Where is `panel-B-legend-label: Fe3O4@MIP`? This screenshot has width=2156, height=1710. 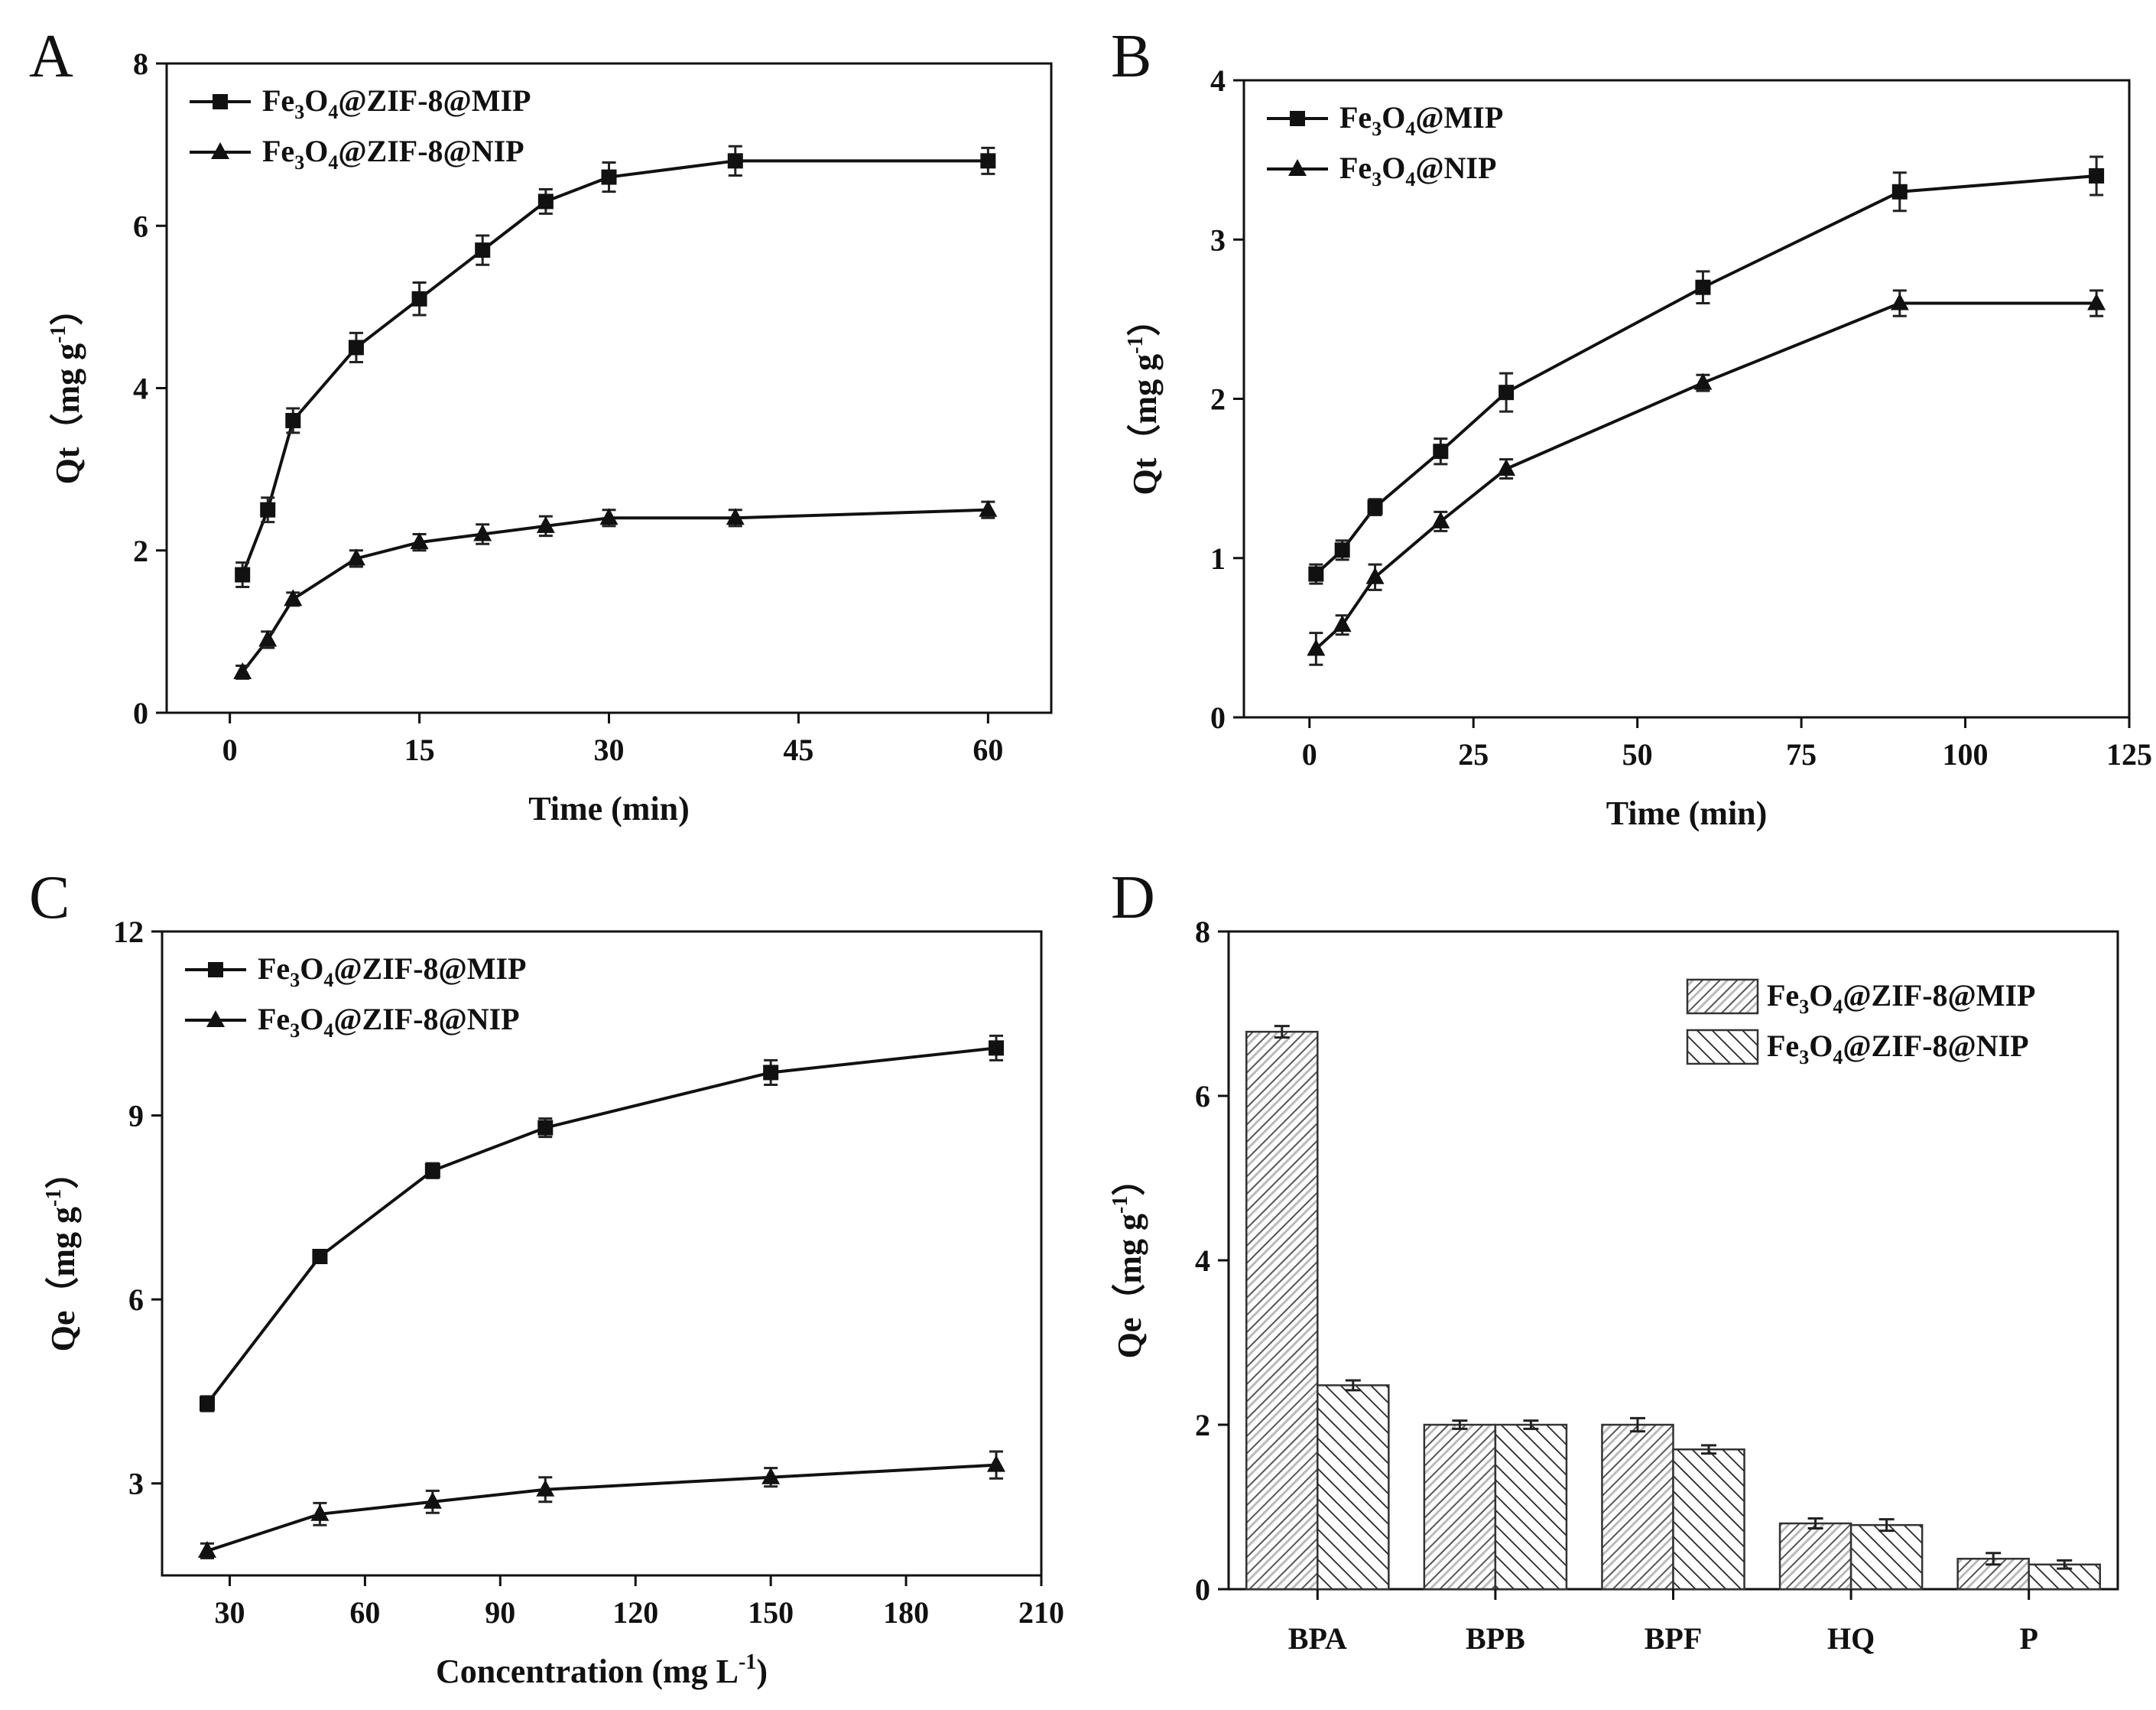
panel-B-legend-label: Fe3O4@MIP is located at coordinates (1421, 120).